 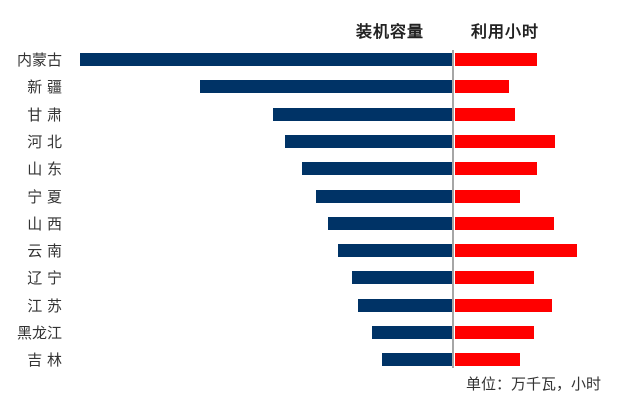 I want to click on category-label: 内蒙古, so click(x=39, y=60).